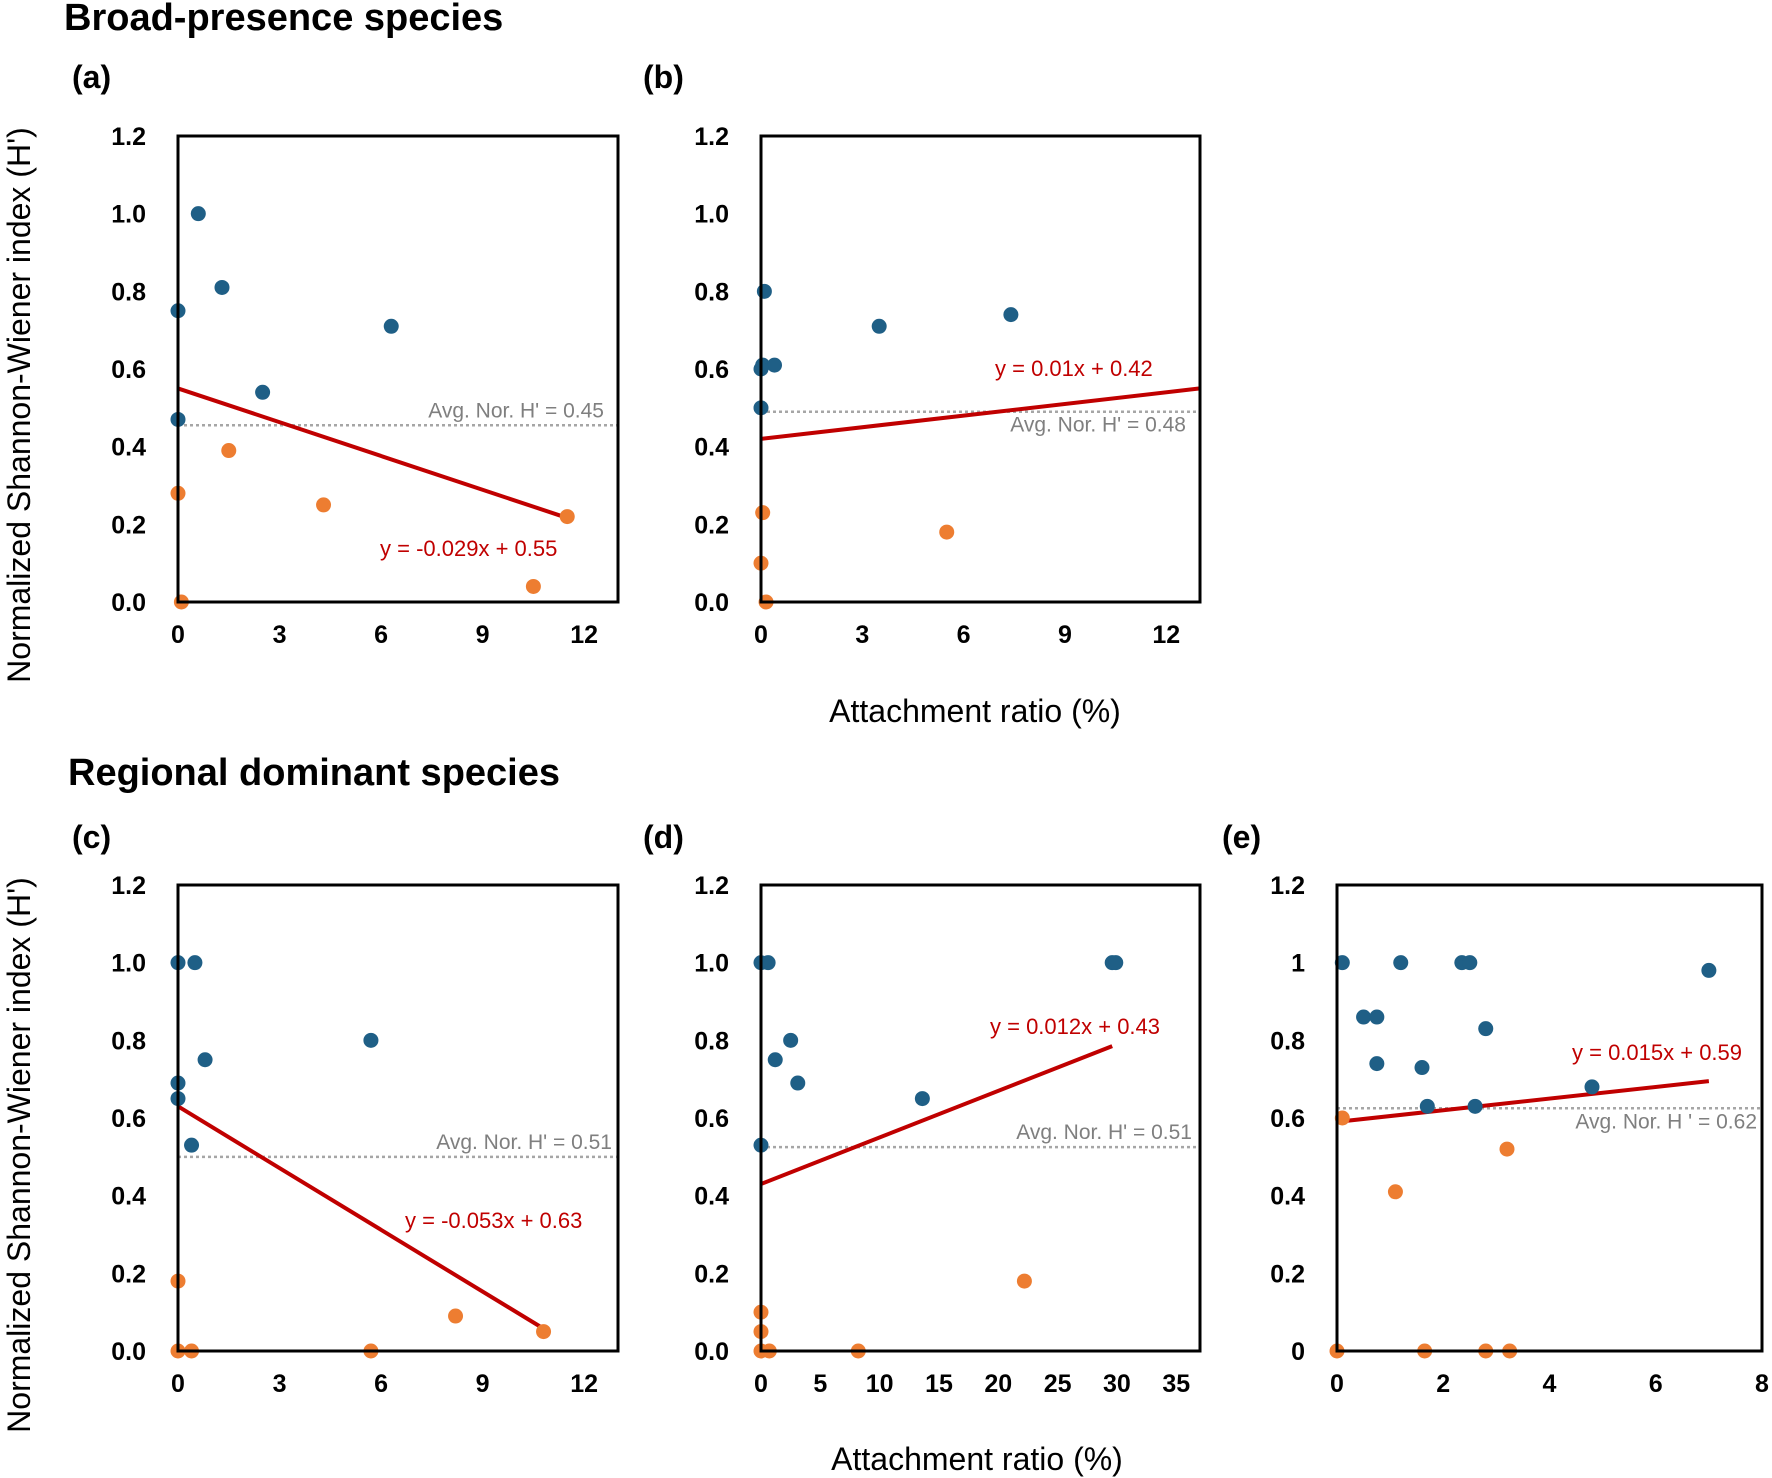 This screenshot has height=1478, width=1772. I want to click on x-tick-label: 15, so click(939, 1384).